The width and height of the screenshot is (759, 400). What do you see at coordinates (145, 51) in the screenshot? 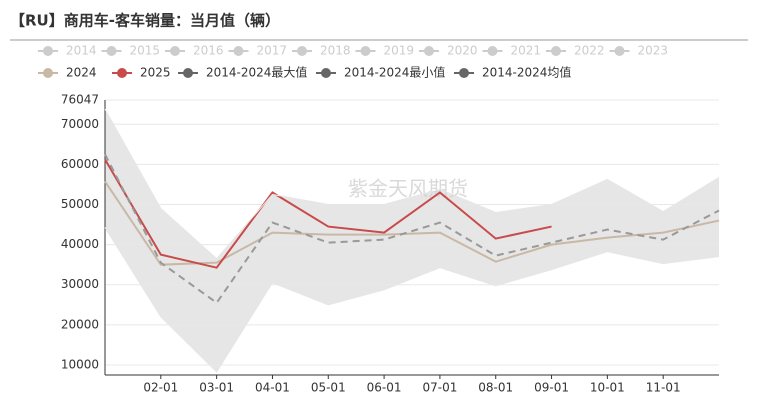
I see `legend-label: 2015` at bounding box center [145, 51].